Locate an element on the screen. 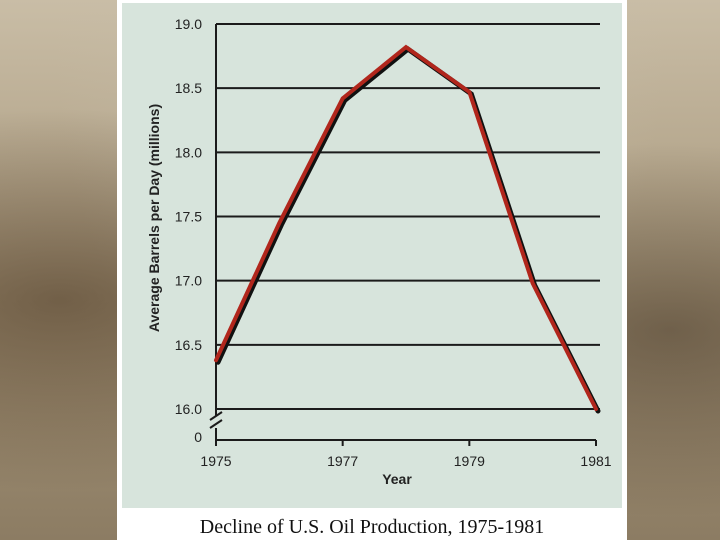 The image size is (720, 540). y-tick-label: 17.5 is located at coordinates (188, 217).